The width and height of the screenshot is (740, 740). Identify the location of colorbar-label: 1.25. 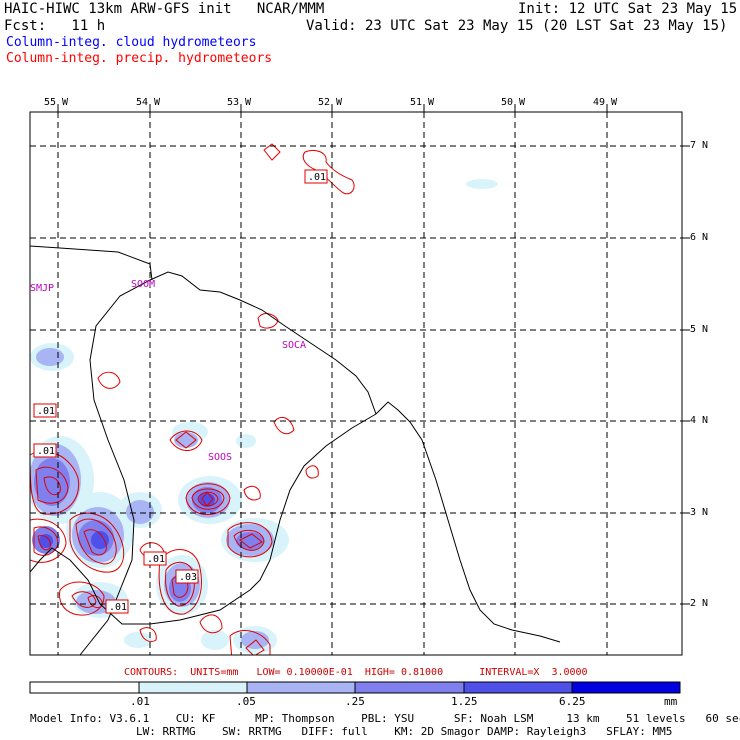
(464, 701).